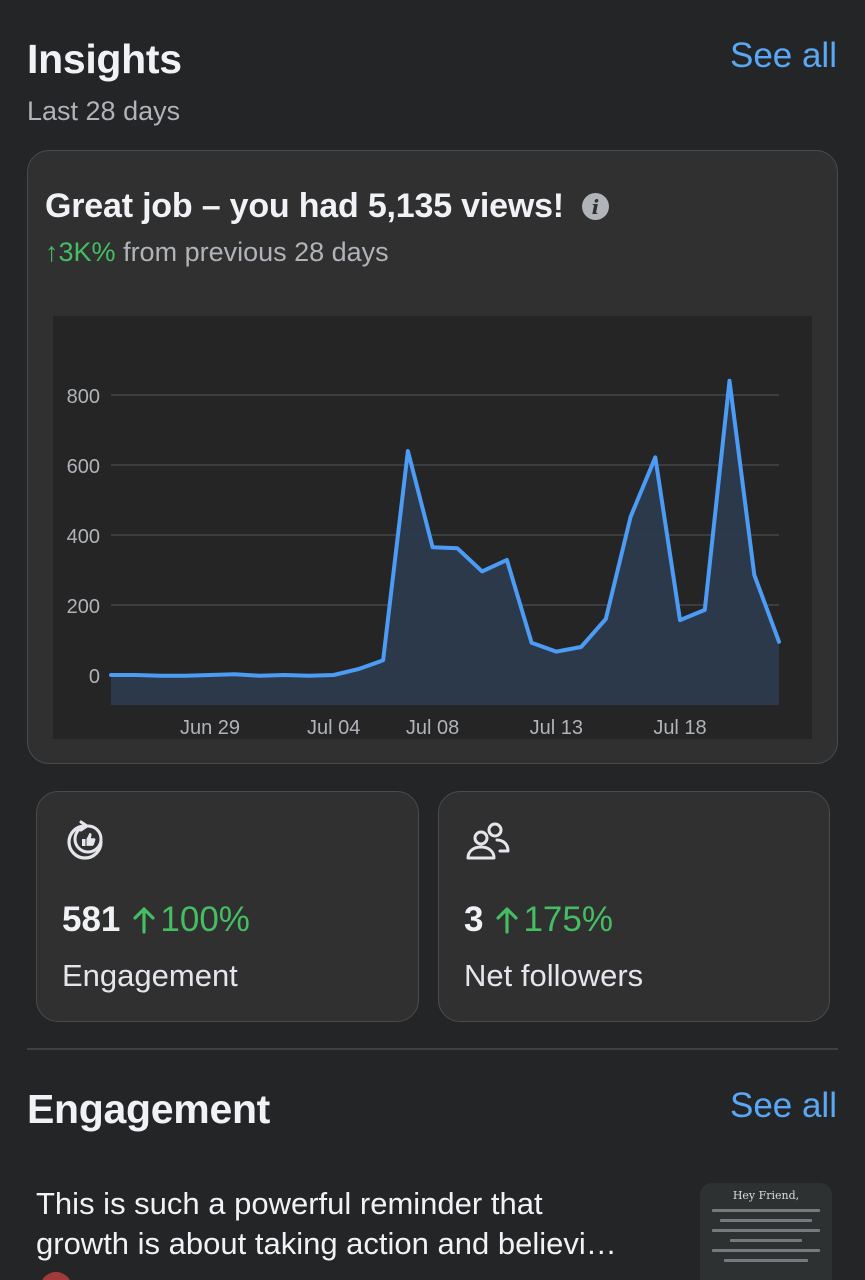 Image resolution: width=865 pixels, height=1280 pixels. I want to click on insights-see-all-link: See all, so click(783, 55).